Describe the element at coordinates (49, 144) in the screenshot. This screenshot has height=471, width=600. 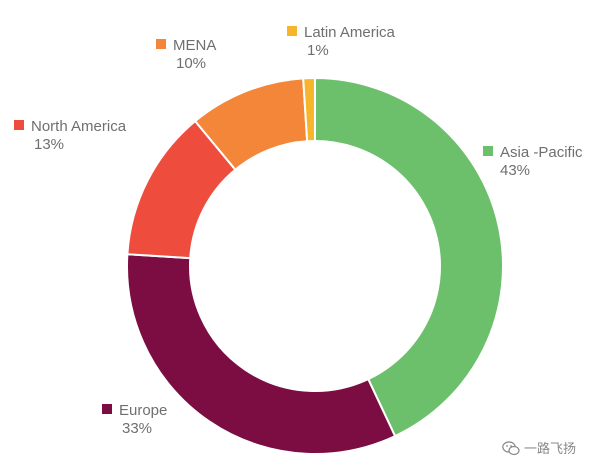
I see `label-north-america-pct: 13%` at that location.